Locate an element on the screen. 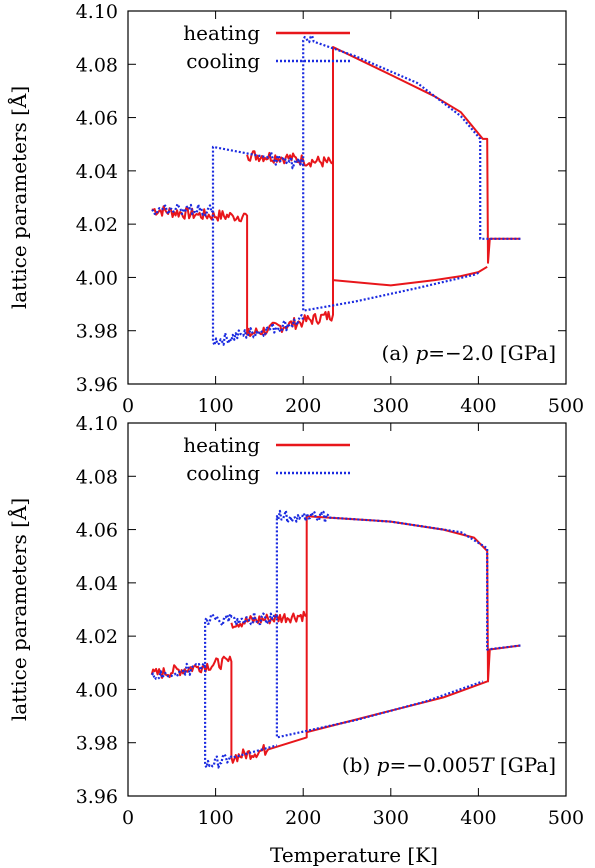 The width and height of the screenshot is (595, 868). panel-annotation: (b) p=−0.005T [GPa] is located at coordinates (449, 765).